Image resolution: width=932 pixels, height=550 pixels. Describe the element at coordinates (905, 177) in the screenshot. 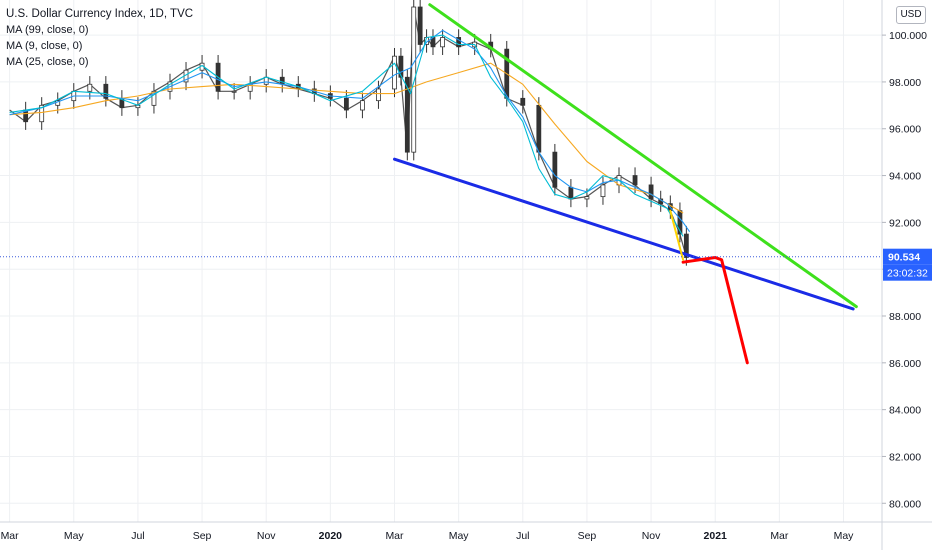

I see `y-tick-label: 94.000` at that location.